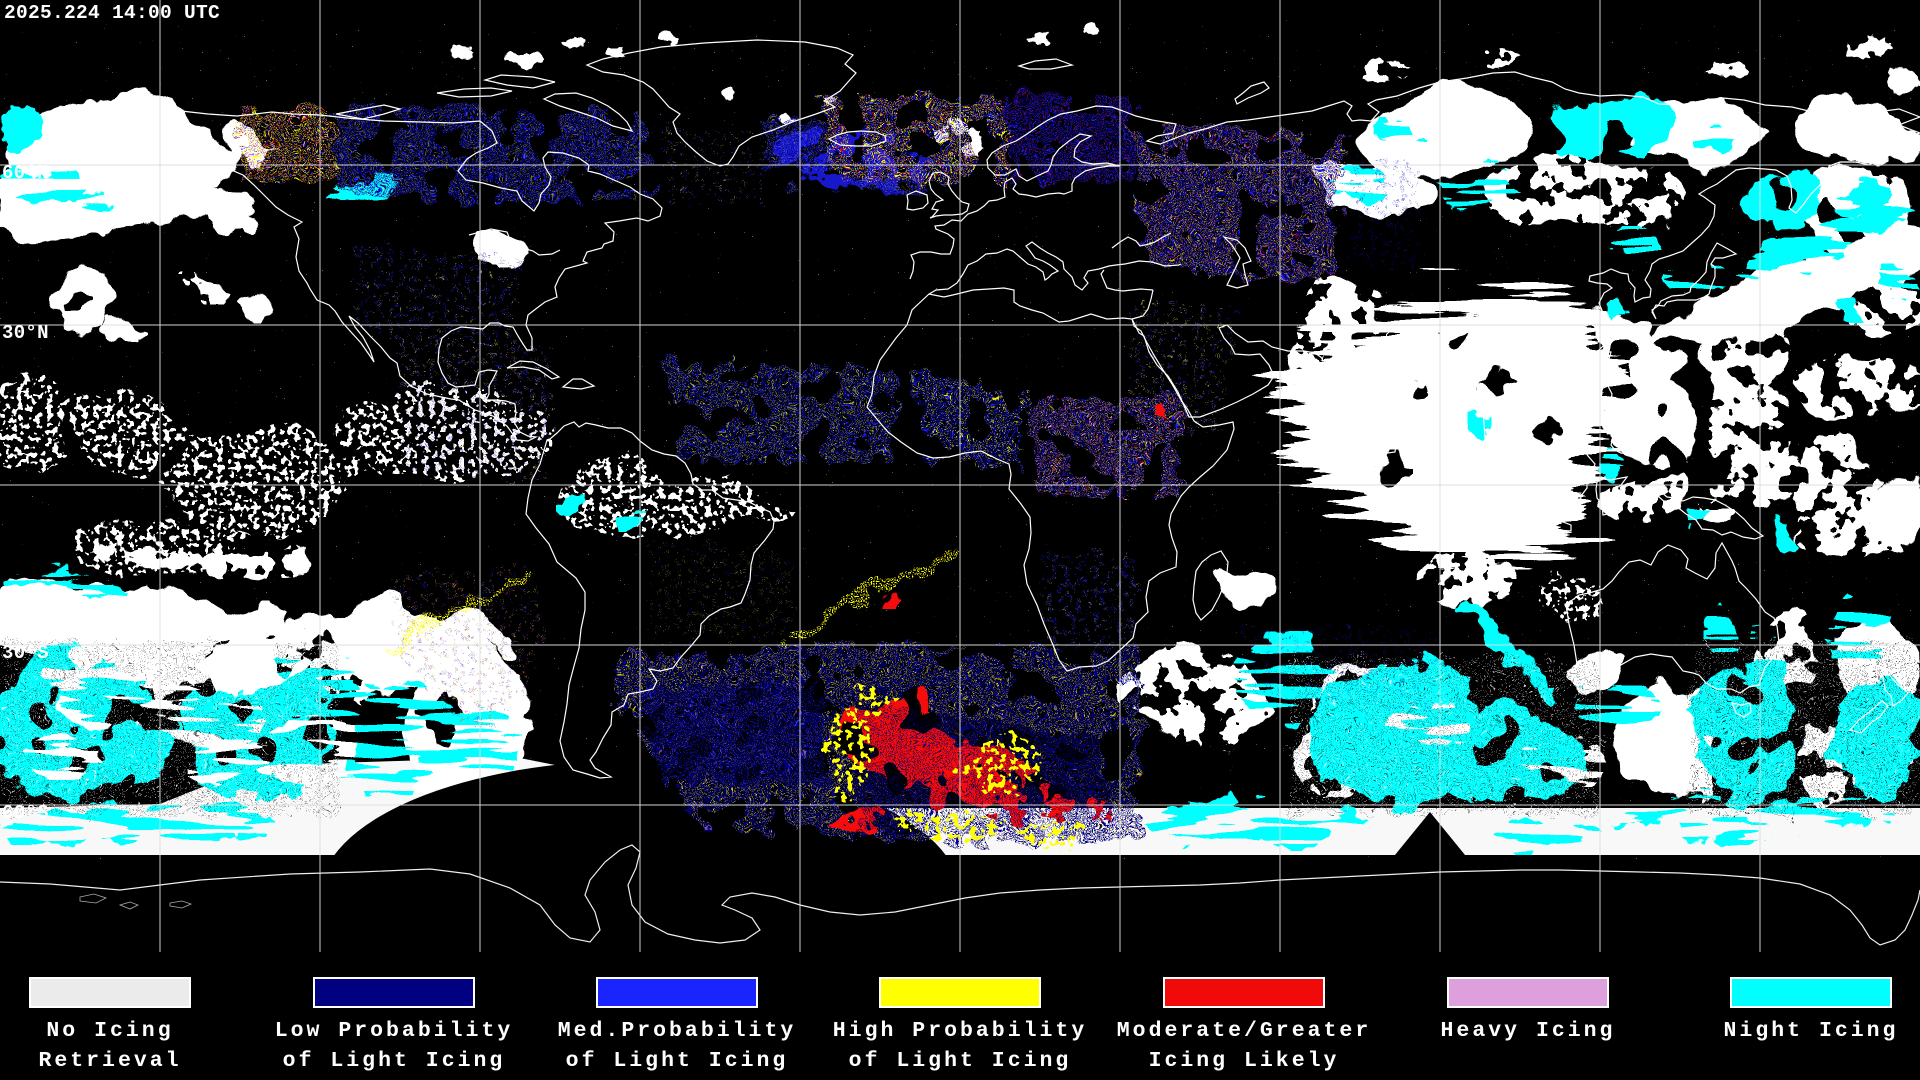 Image resolution: width=1920 pixels, height=1080 pixels. I want to click on svg-text: Med.Probability, so click(677, 1031).